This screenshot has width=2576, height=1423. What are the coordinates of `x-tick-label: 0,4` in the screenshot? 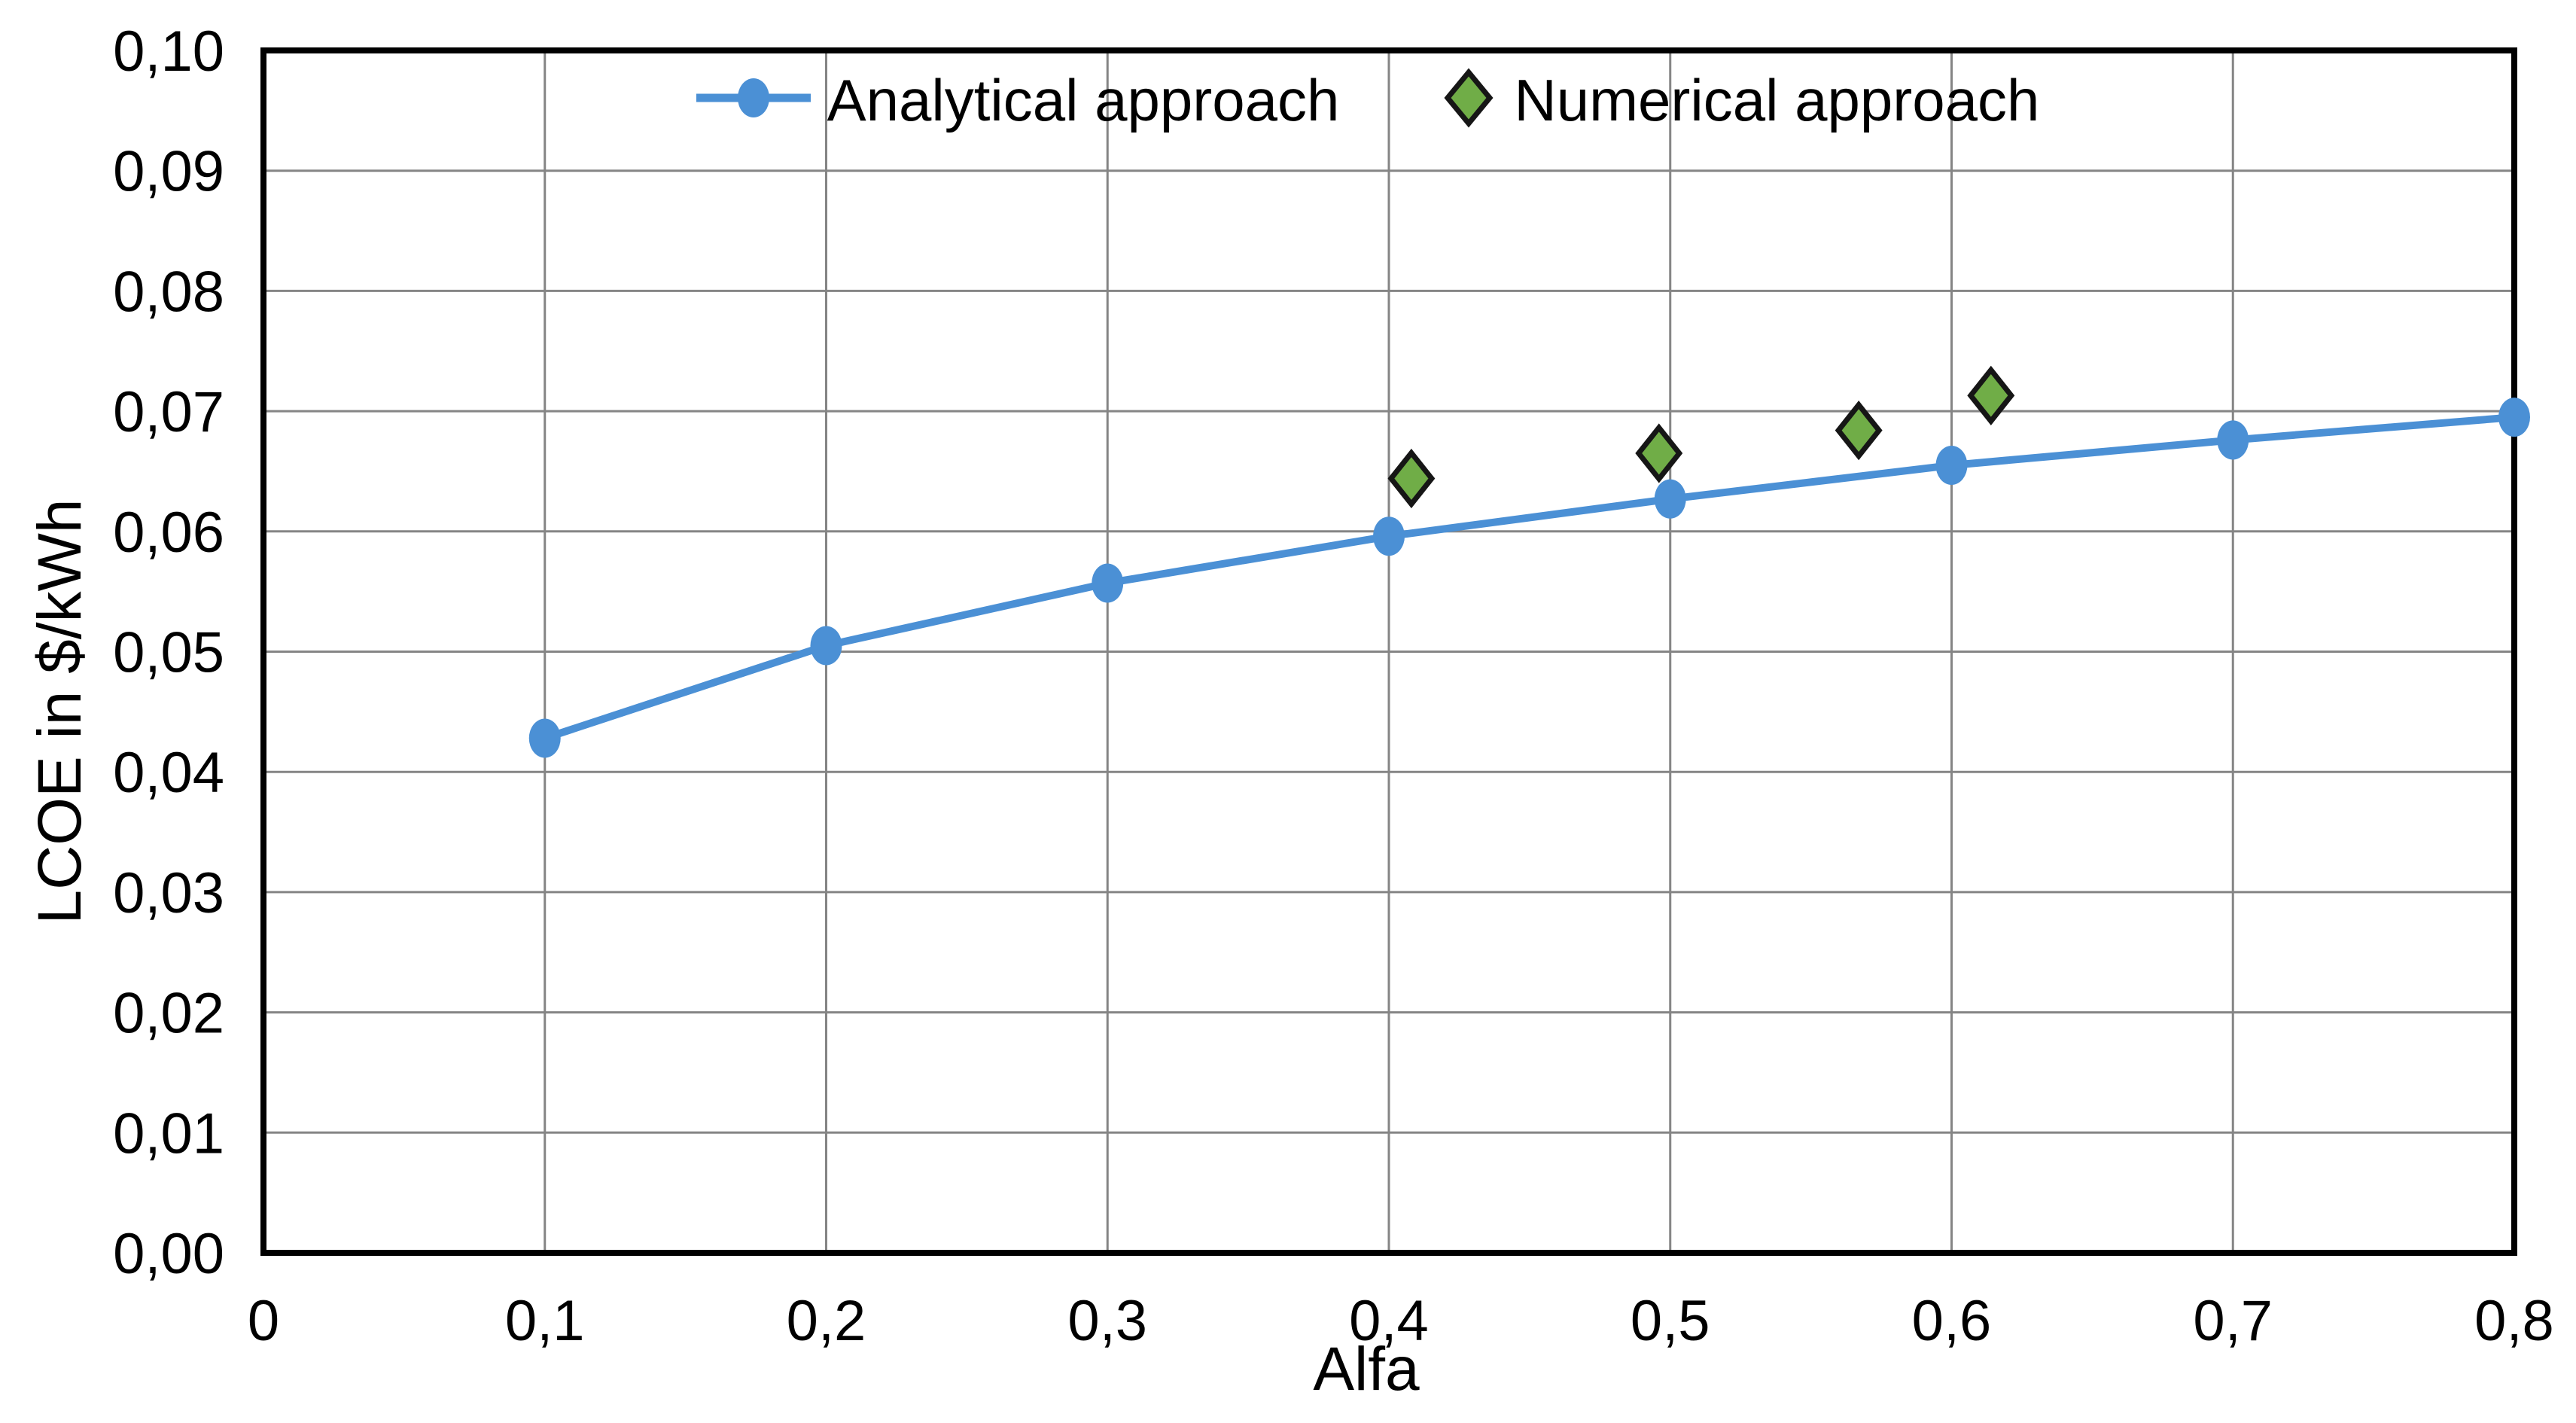 It's located at (1389, 1321).